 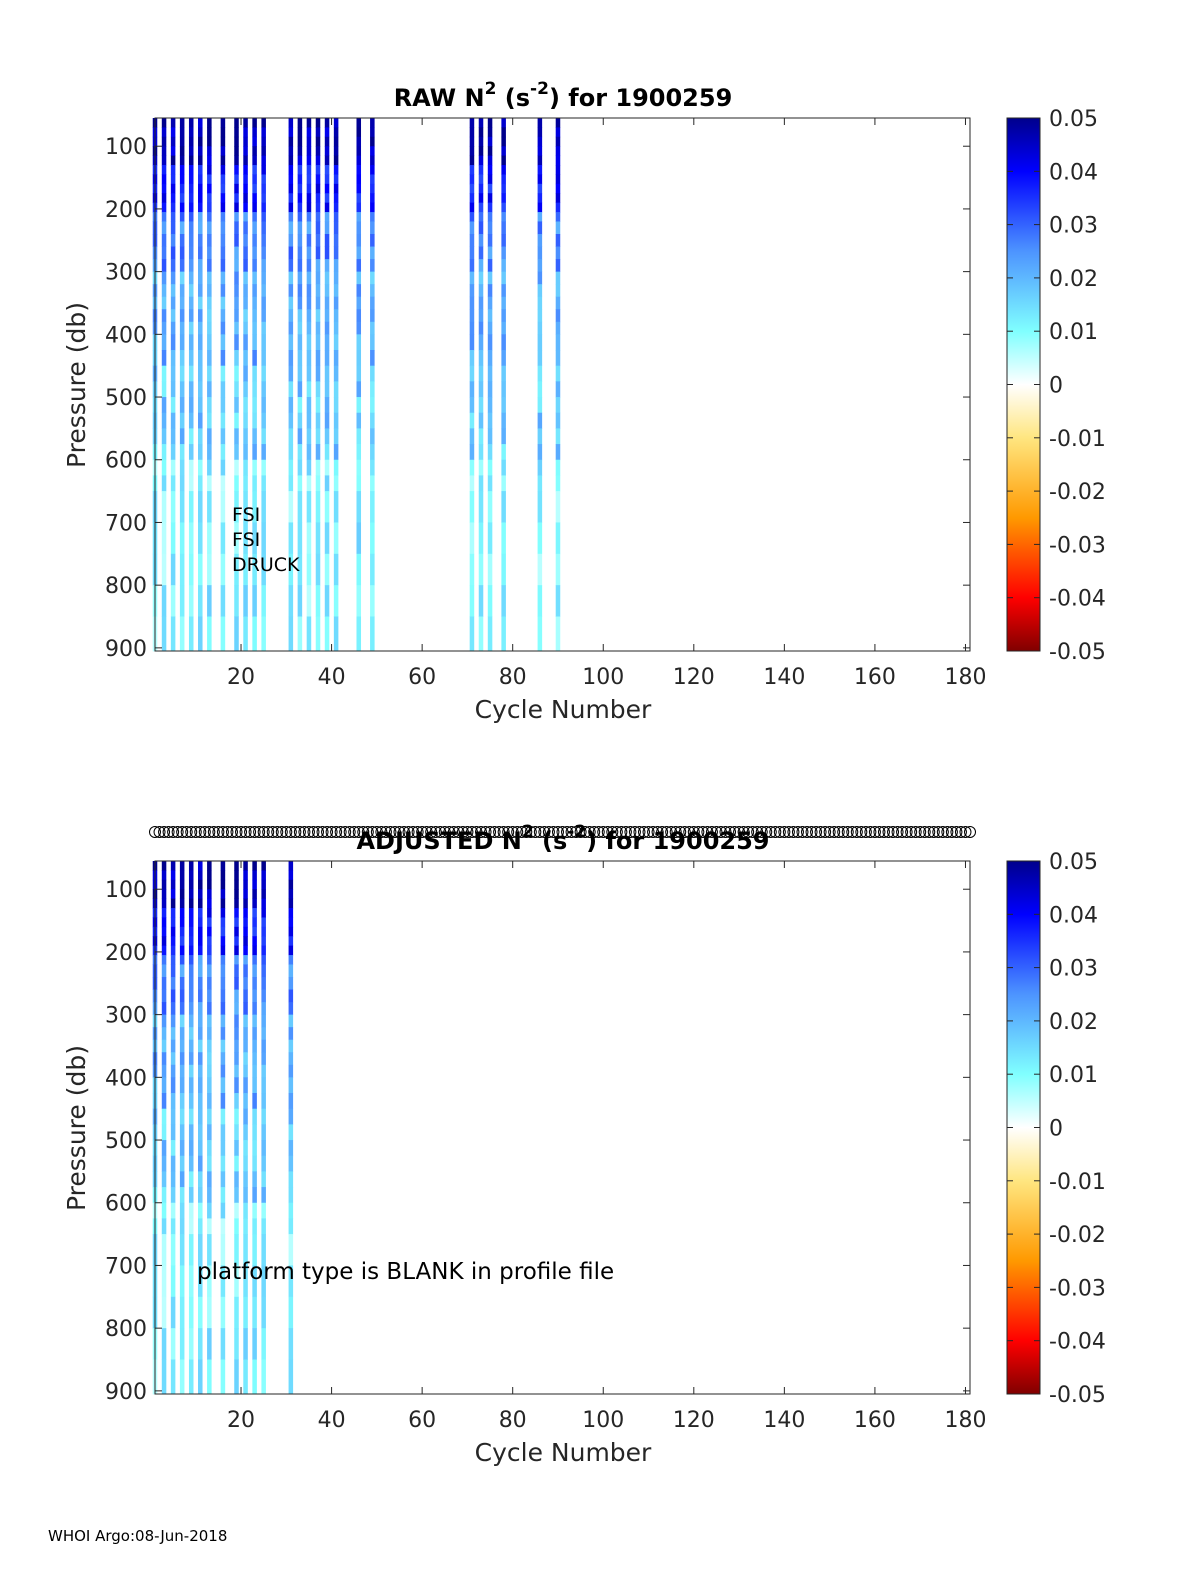 I want to click on colorbar-tick-label: -0.02, so click(x=1077, y=492).